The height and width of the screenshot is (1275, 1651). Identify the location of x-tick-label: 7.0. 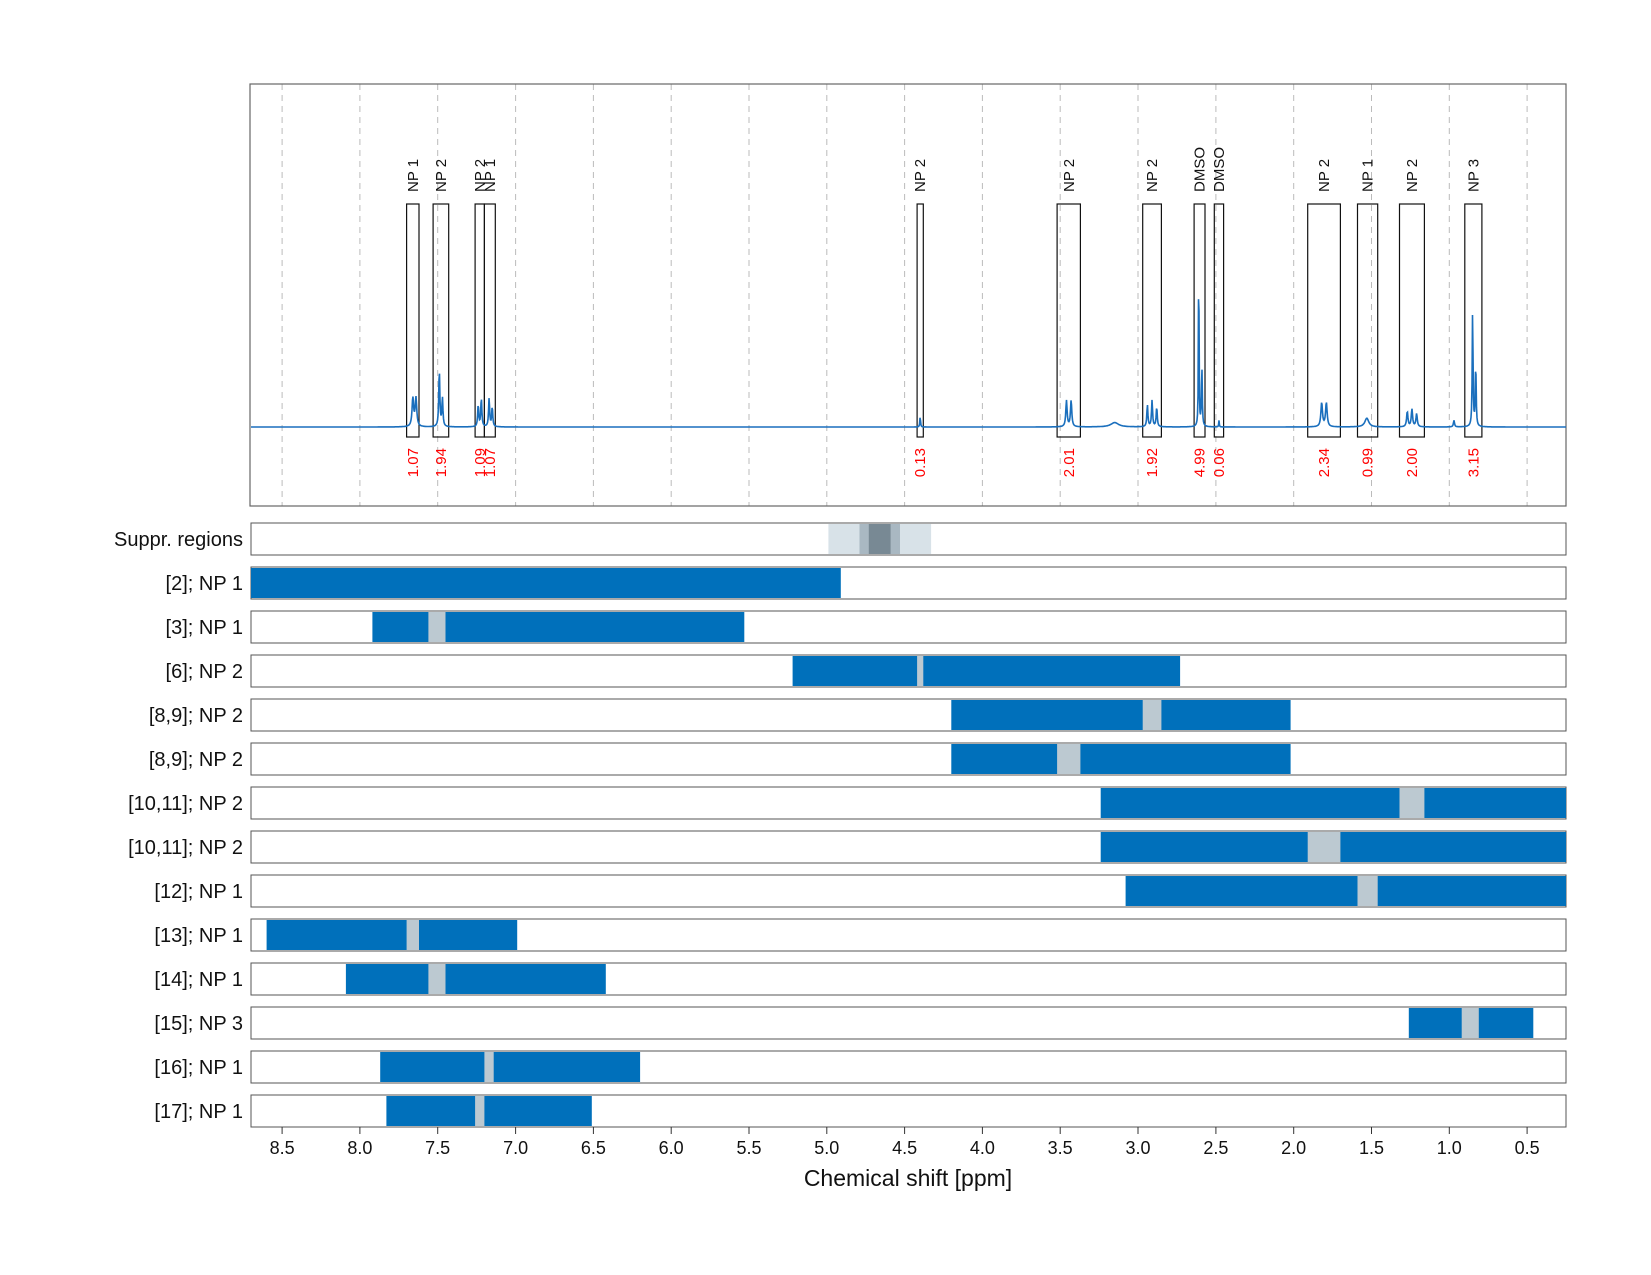
(515, 1148).